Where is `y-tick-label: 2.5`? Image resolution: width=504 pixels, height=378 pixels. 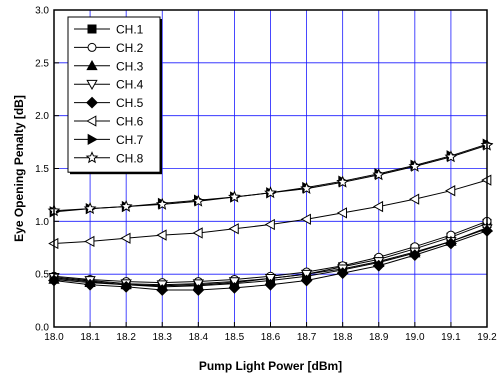
y-tick-label: 2.5 is located at coordinates (42, 63).